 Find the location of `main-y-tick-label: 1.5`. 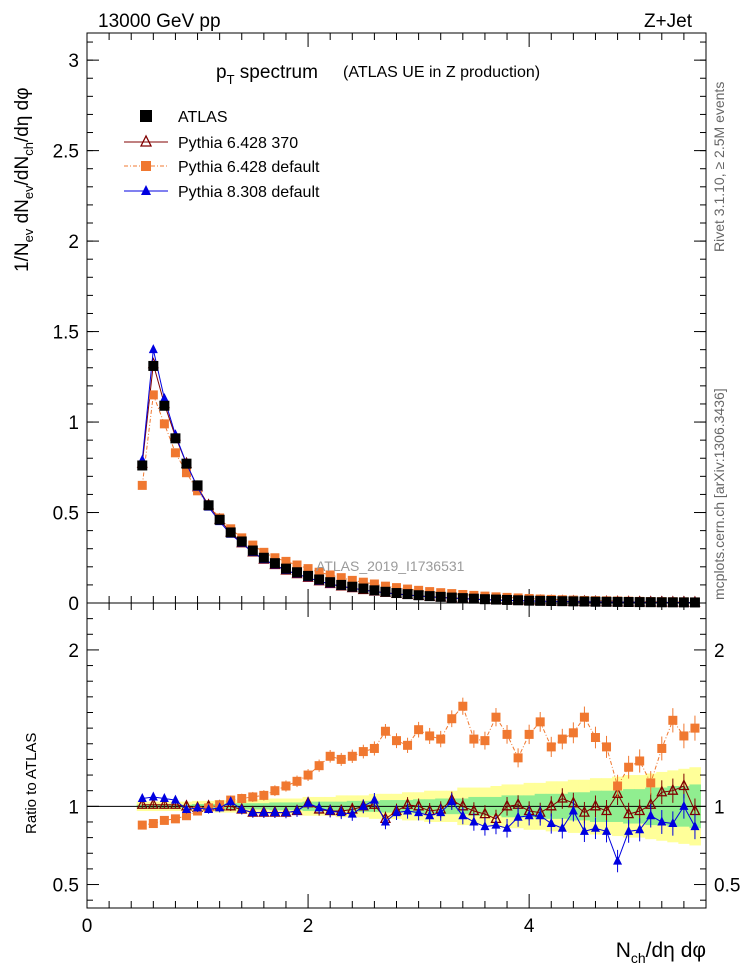

main-y-tick-label: 1.5 is located at coordinates (66, 333).